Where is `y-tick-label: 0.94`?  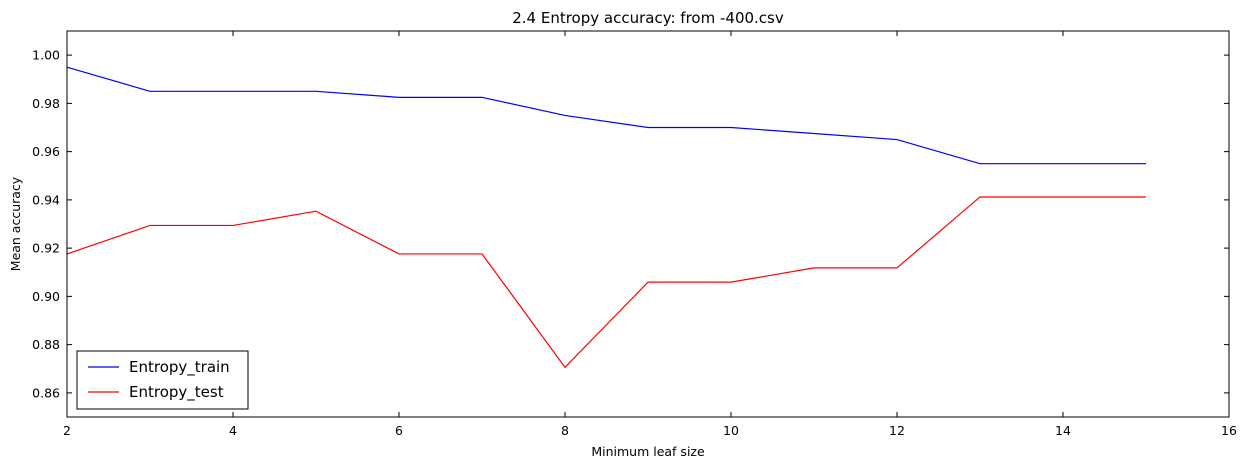
y-tick-label: 0.94 is located at coordinates (46, 199).